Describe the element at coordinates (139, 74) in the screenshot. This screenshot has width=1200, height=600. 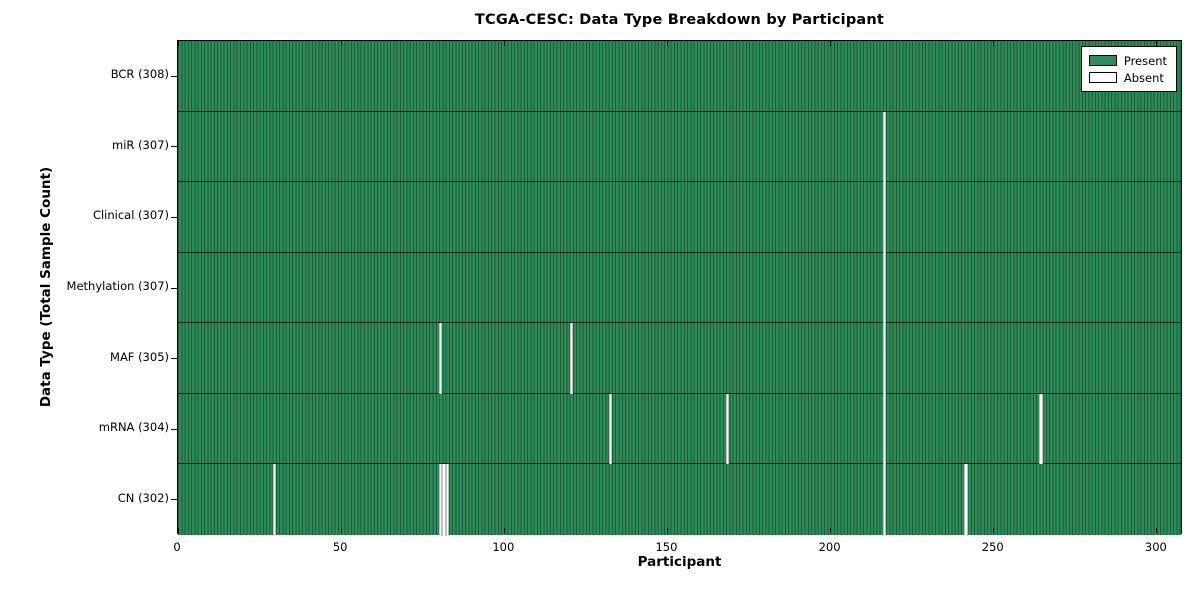
I see `y-tick-label-BCR: BCR (308)` at that location.